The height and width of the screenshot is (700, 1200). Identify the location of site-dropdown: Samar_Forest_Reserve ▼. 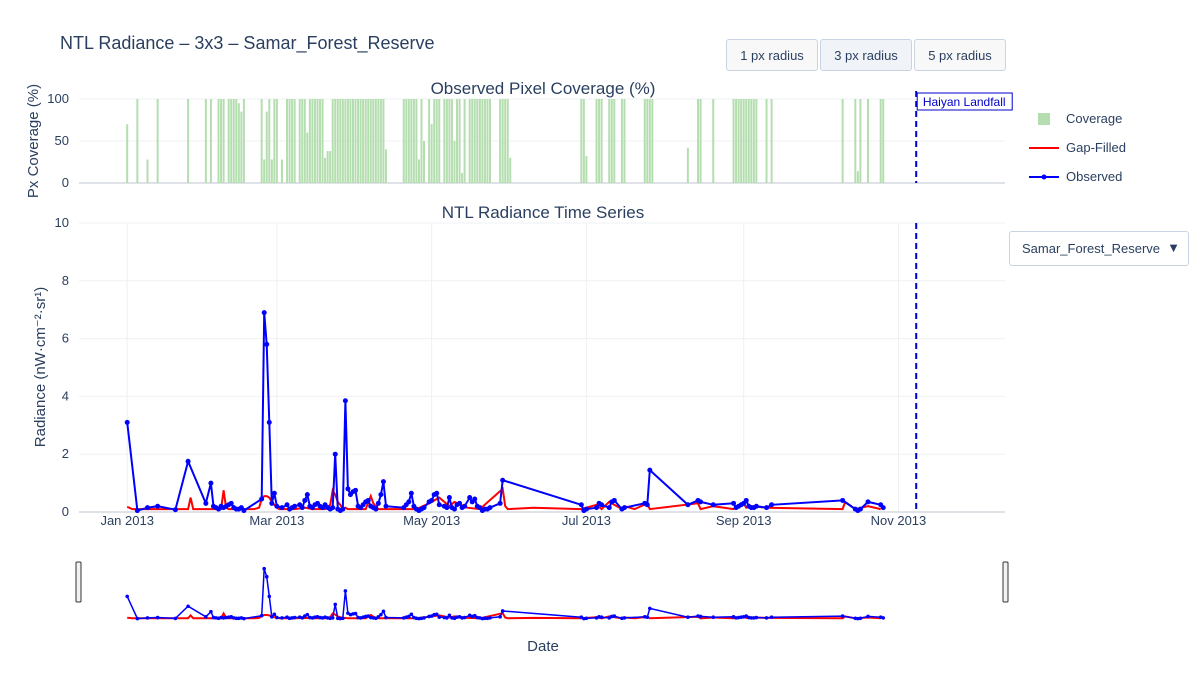
(1099, 248).